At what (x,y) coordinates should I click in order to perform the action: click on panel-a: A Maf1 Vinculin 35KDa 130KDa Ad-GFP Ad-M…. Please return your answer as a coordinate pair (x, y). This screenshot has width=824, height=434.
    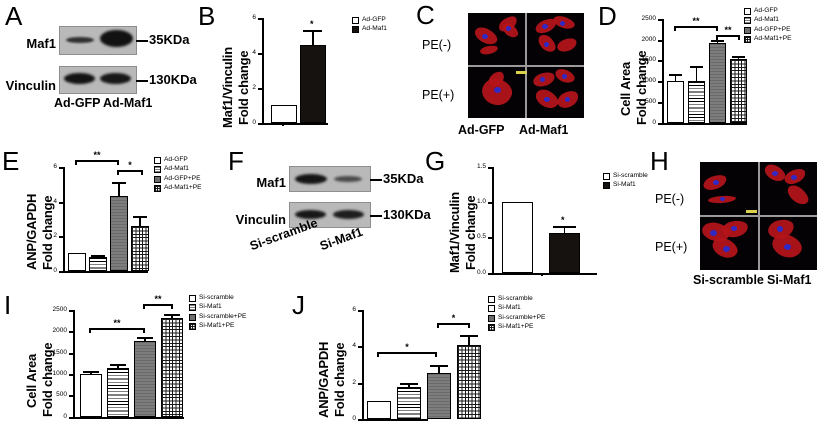
    Looking at the image, I should click on (100, 72).